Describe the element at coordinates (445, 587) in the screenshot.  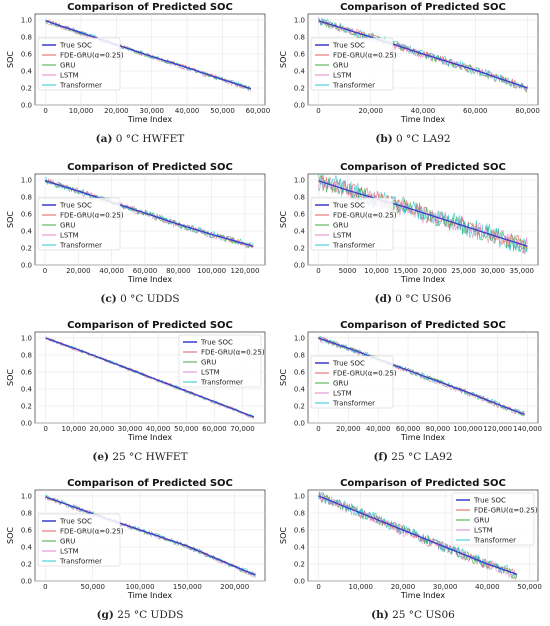
I see `x-tick-label: 30,000` at that location.